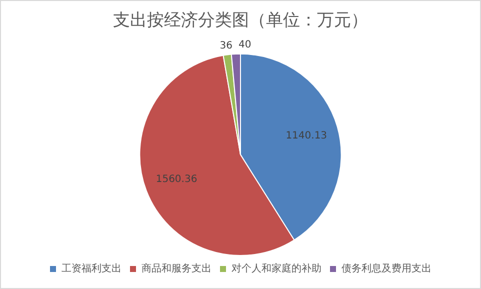 This screenshot has width=481, height=289. I want to click on data-label: 1140.13, so click(307, 136).